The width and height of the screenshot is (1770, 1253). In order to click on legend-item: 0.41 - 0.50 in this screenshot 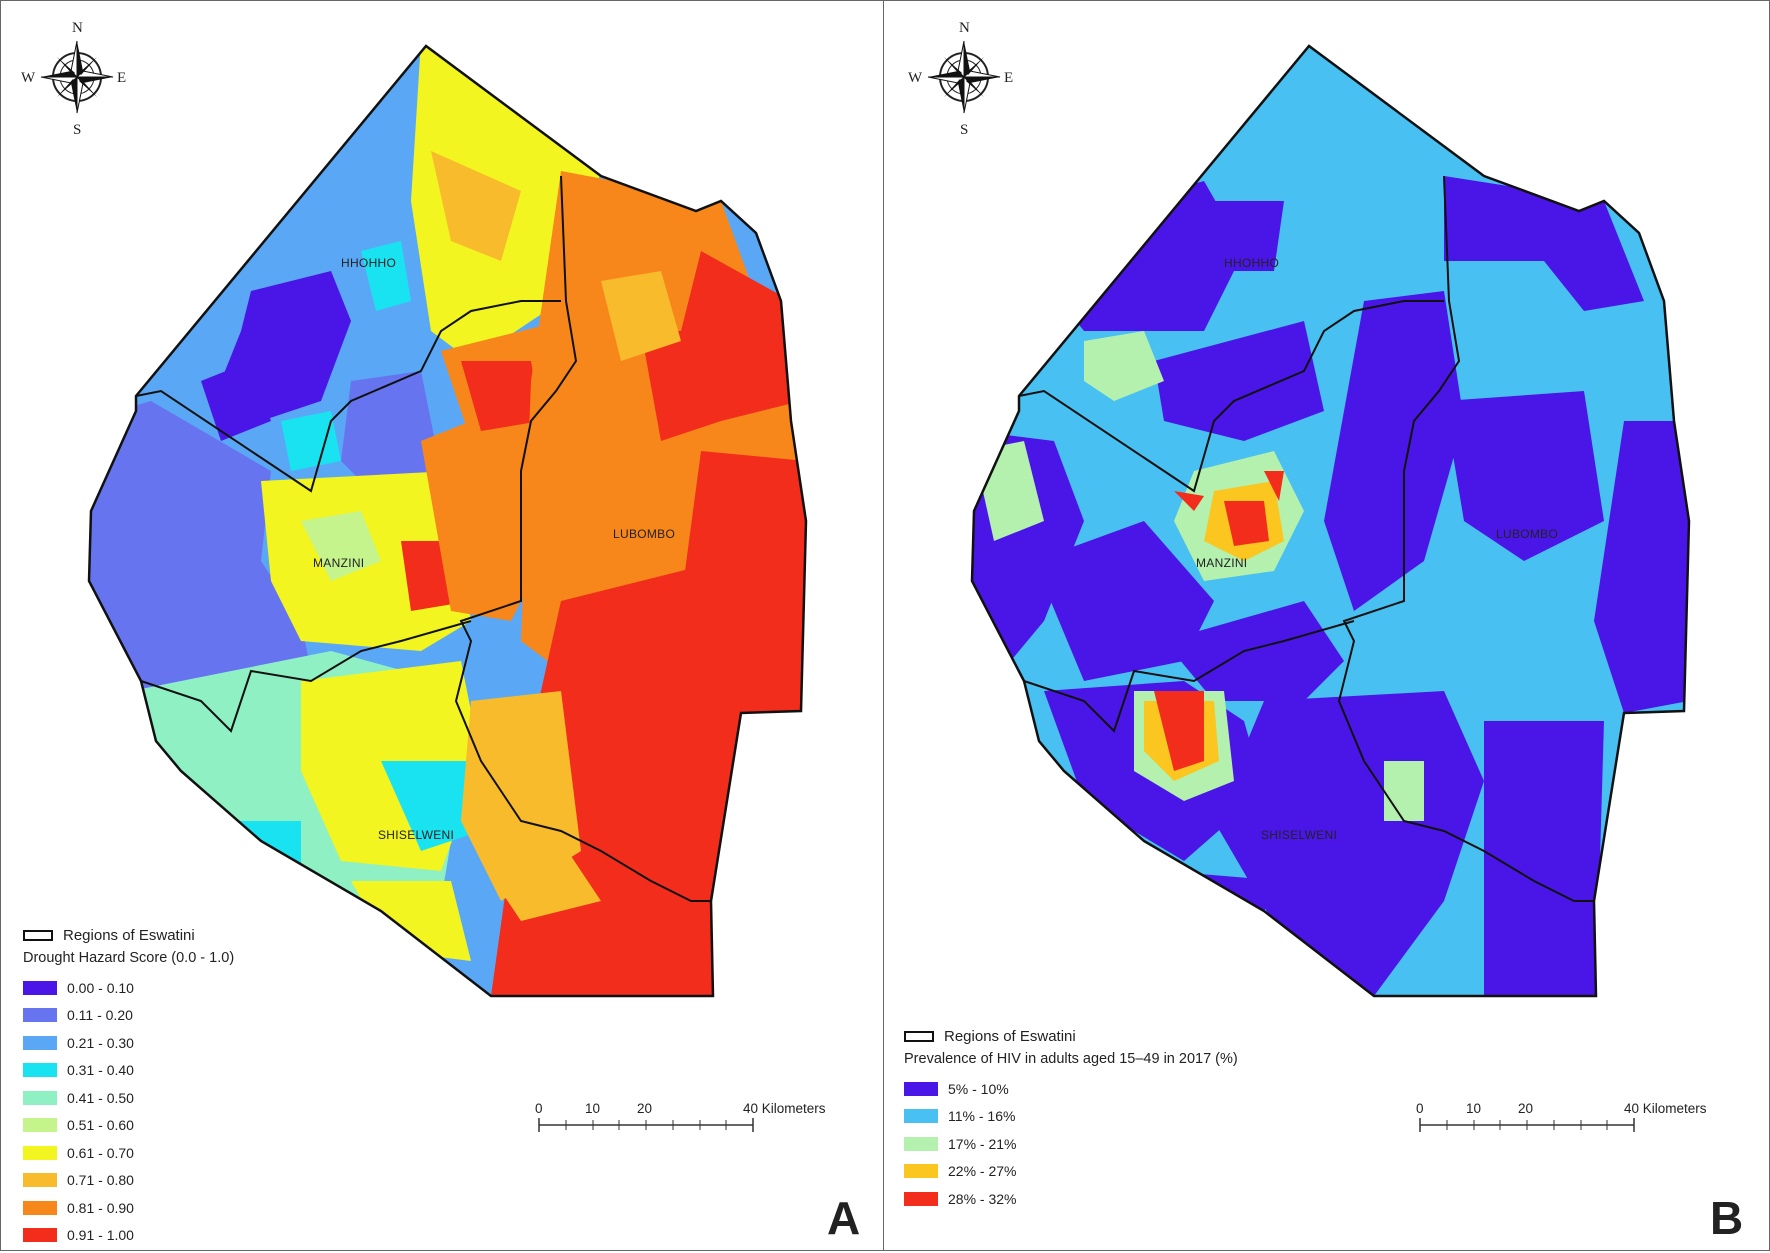, I will do `click(128, 1098)`.